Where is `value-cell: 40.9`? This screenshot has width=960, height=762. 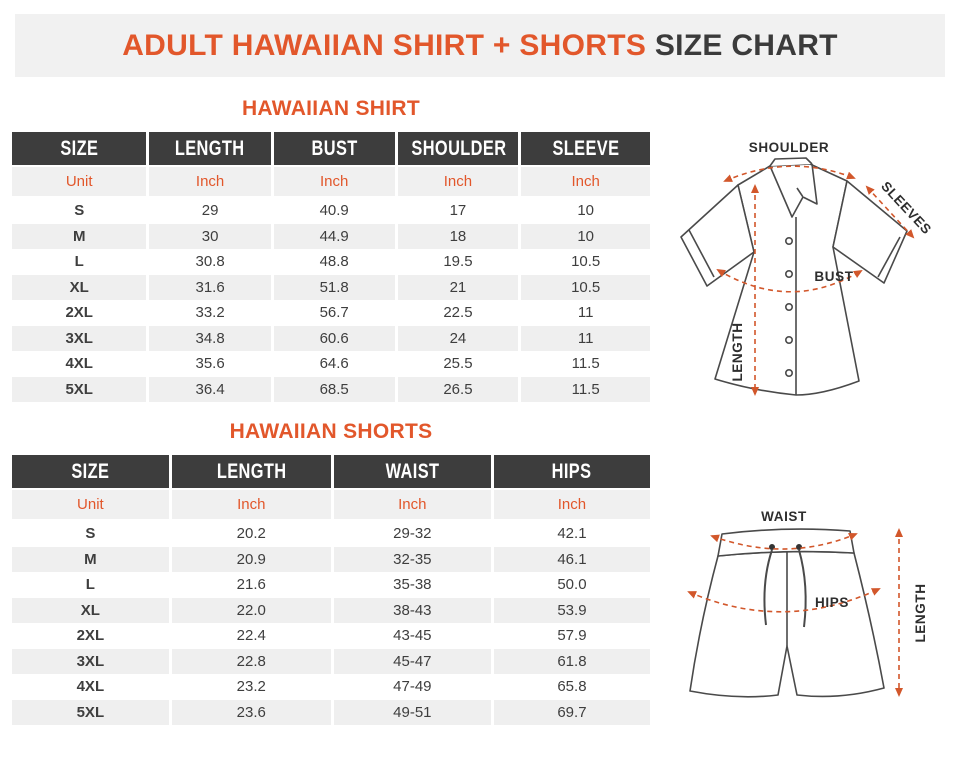
value-cell: 40.9 is located at coordinates (333, 210).